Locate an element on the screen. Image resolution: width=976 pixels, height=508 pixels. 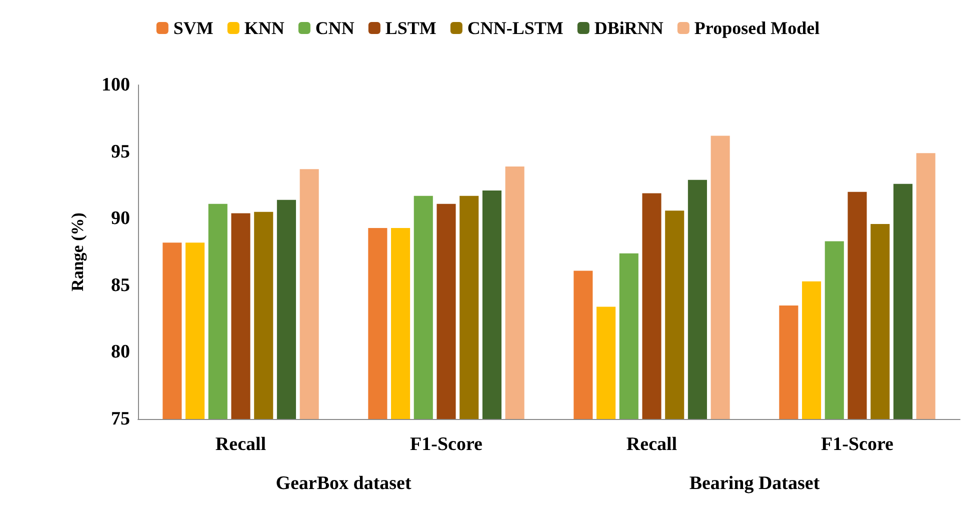
legend-label: Proposed Model is located at coordinates (757, 28).